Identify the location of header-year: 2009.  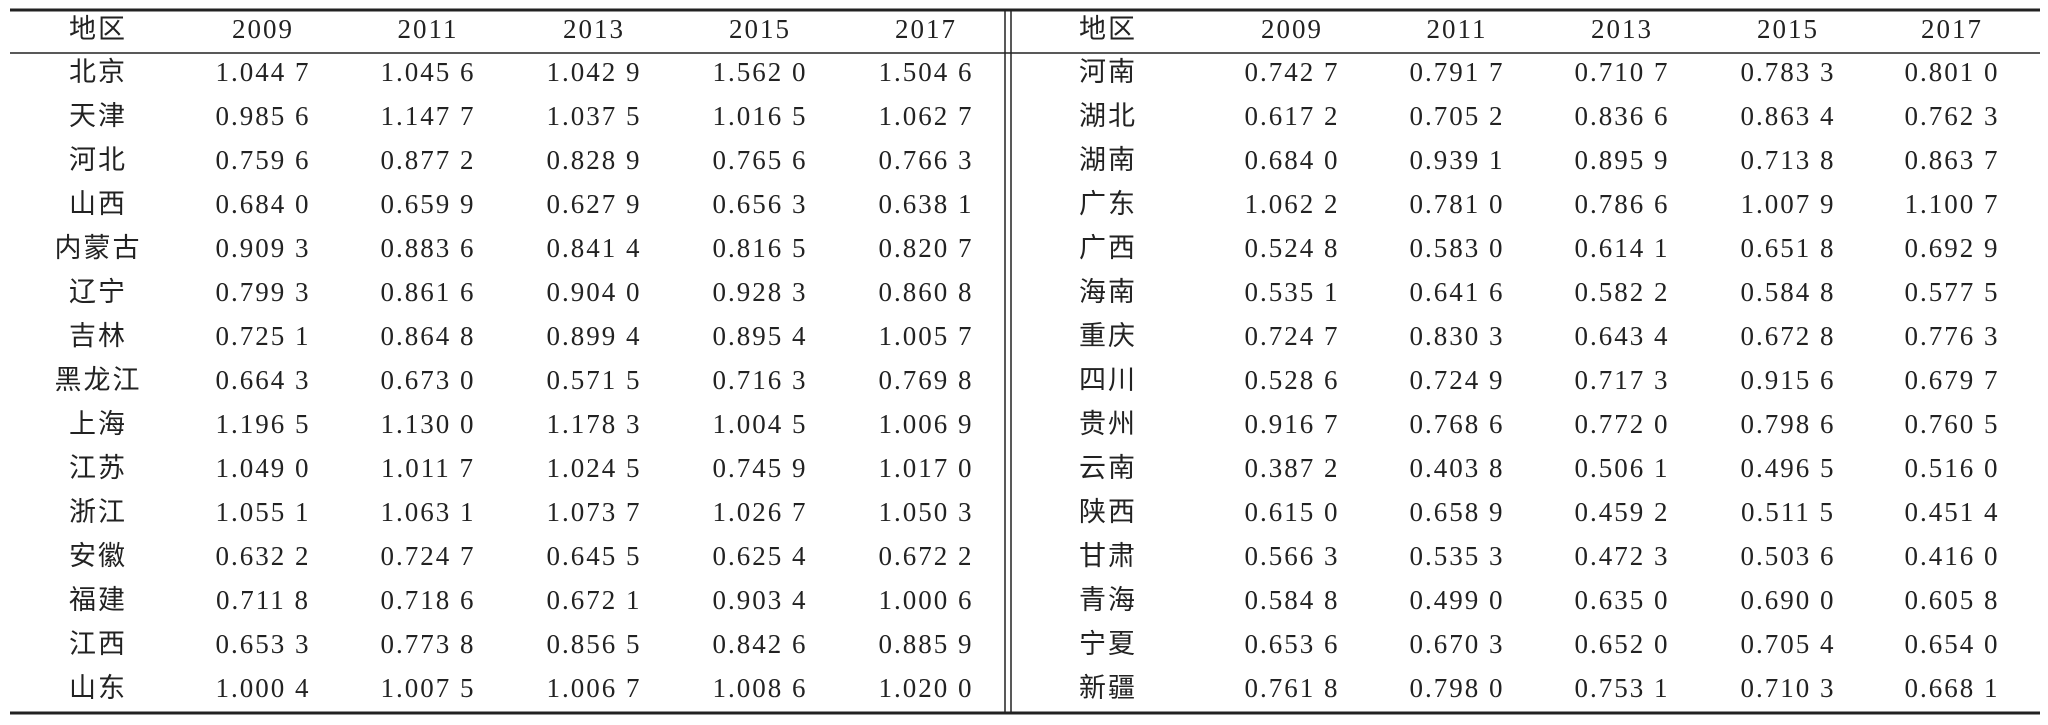
(263, 29).